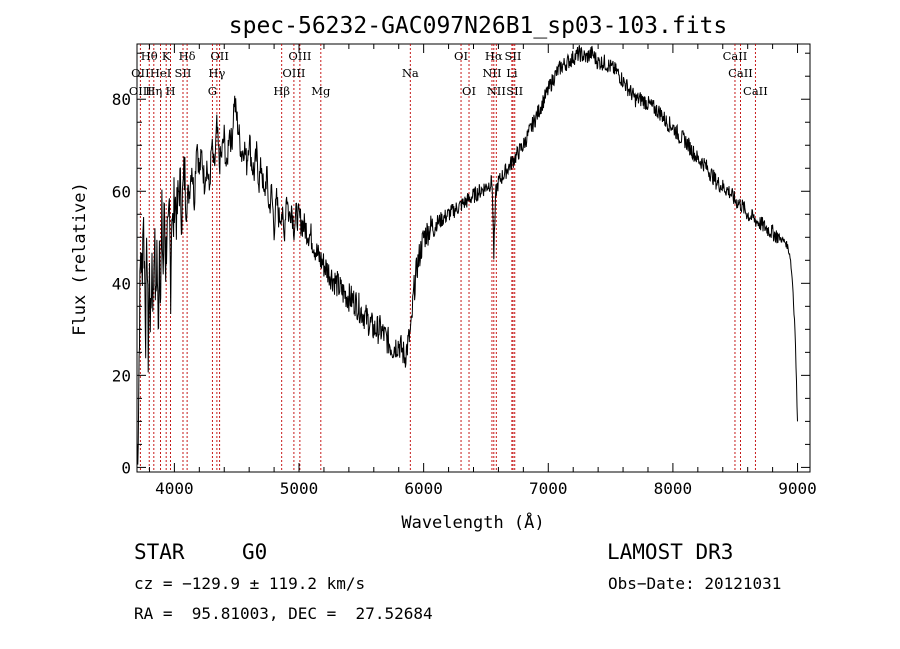  Describe the element at coordinates (512, 73) in the screenshot. I see `line-label: Li` at that location.